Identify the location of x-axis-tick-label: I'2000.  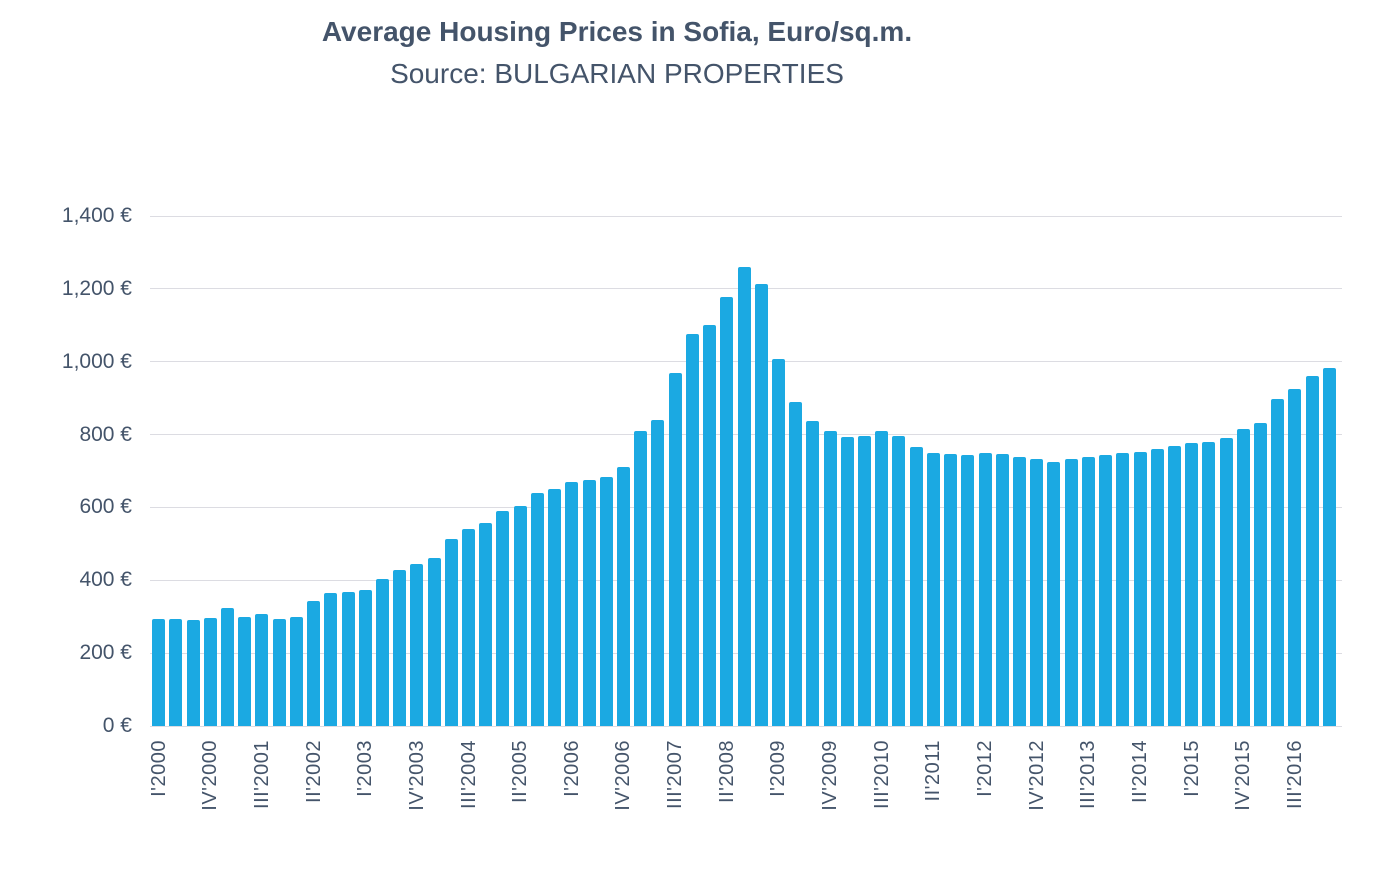
(158, 768).